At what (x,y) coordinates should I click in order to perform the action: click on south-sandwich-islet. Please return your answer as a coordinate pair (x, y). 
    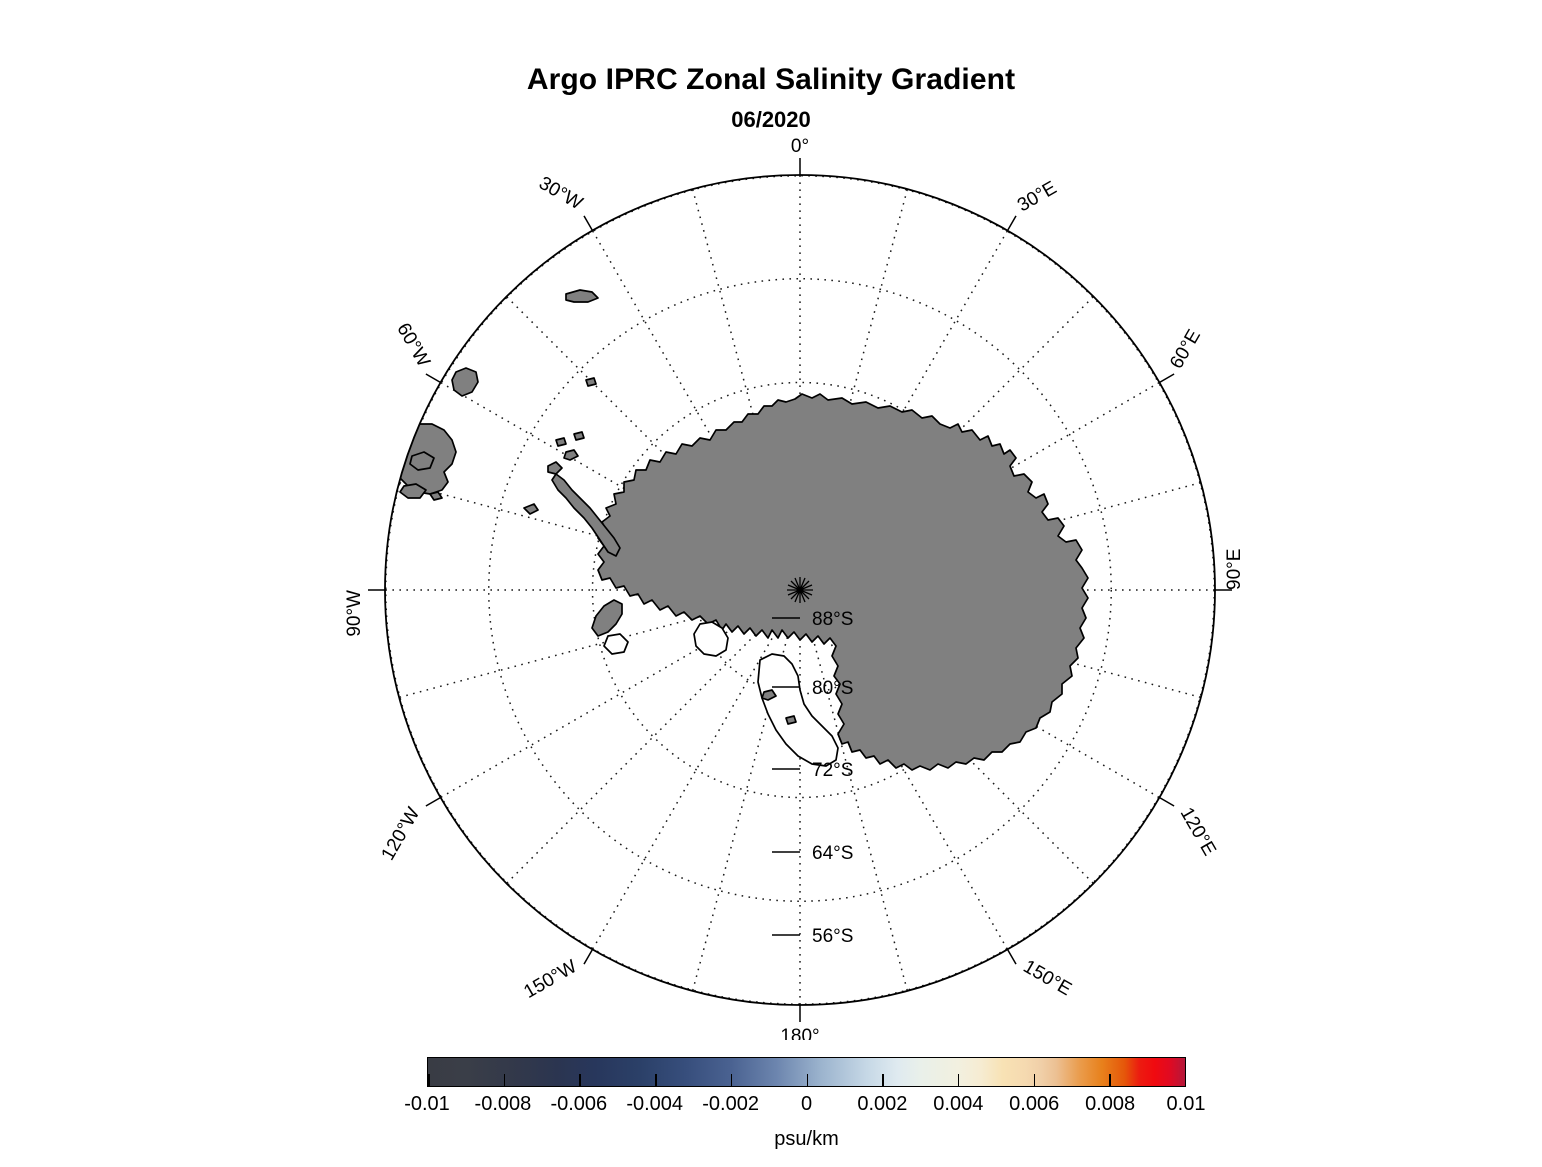
    Looking at the image, I should click on (591, 382).